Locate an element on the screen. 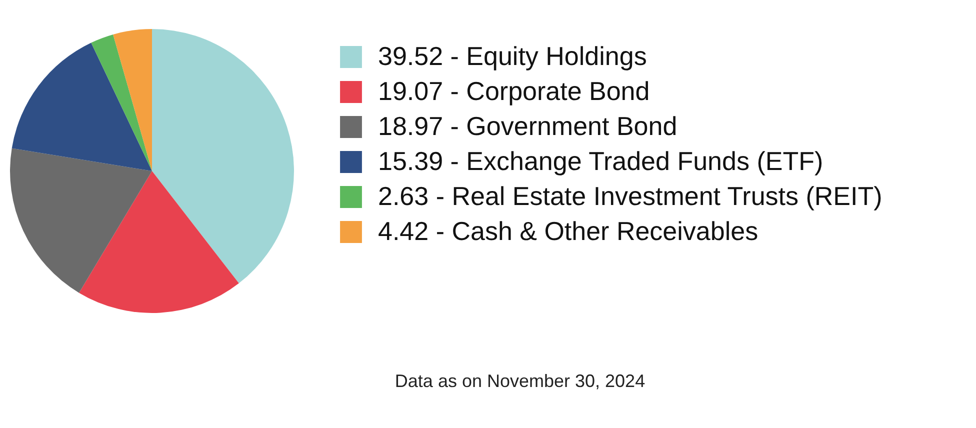 Image resolution: width=976 pixels, height=428 pixels. legend-label: 2.63 - Real Estate Investment Trusts (REIT) is located at coordinates (630, 196).